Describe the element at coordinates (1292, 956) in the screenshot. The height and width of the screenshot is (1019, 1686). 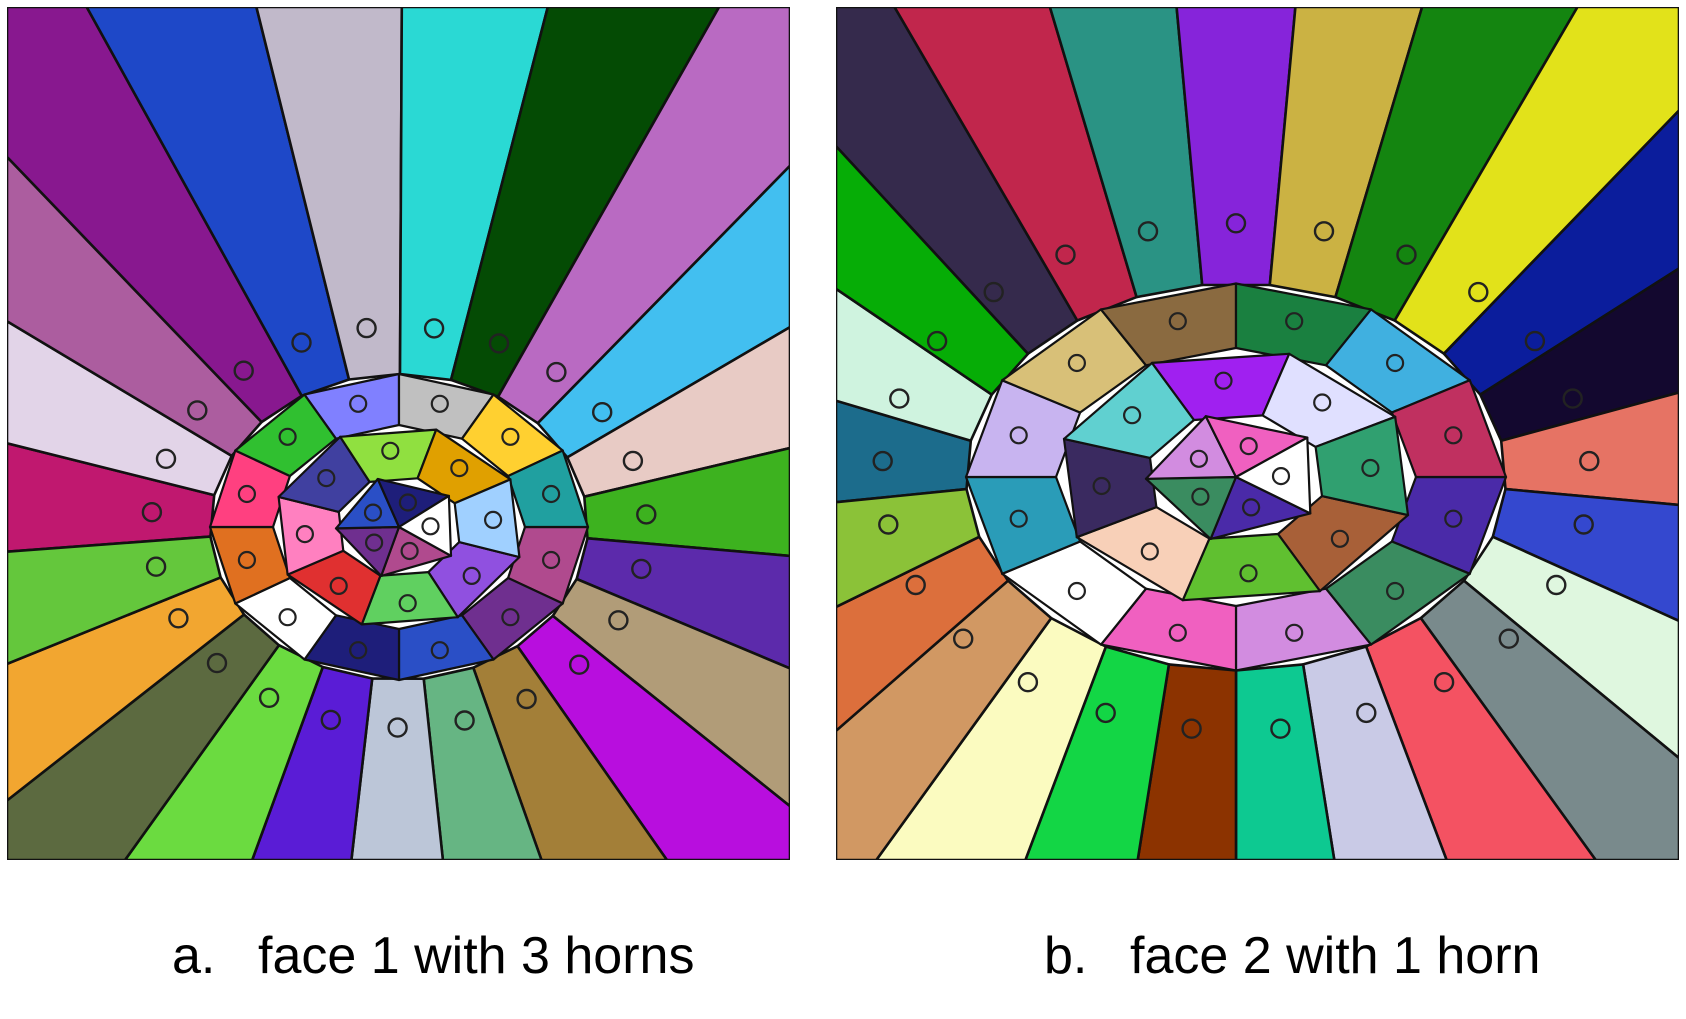
I see `caption-b: b. face 2 with 1 horn` at that location.